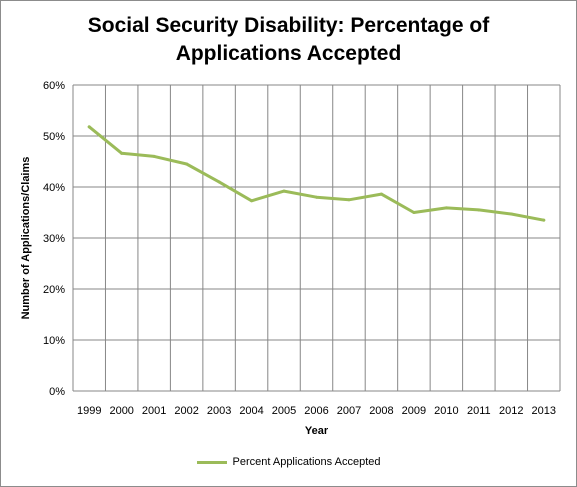  I want to click on x-tick-label: 2002, so click(186, 411).